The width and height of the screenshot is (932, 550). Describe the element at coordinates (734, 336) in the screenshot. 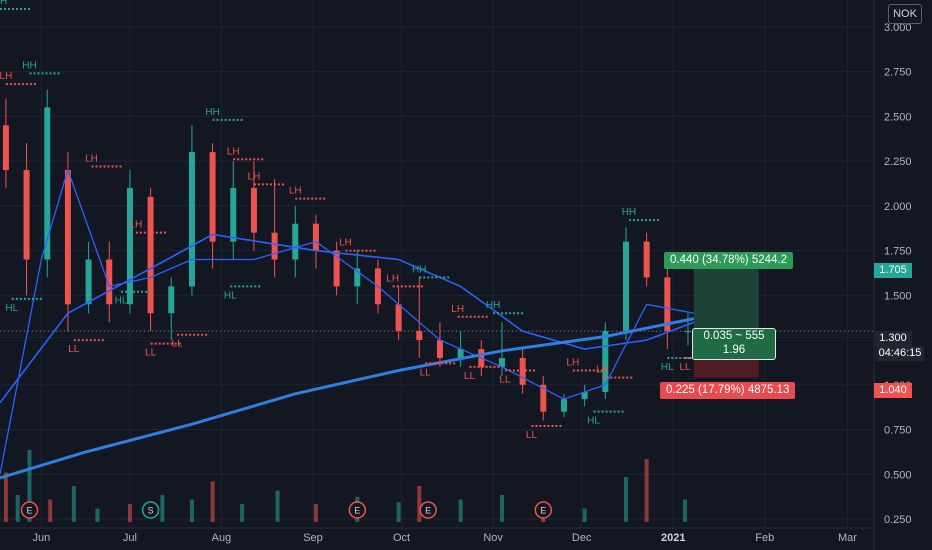

I see `risk-reward-line1: 0.035 ~ 555` at that location.